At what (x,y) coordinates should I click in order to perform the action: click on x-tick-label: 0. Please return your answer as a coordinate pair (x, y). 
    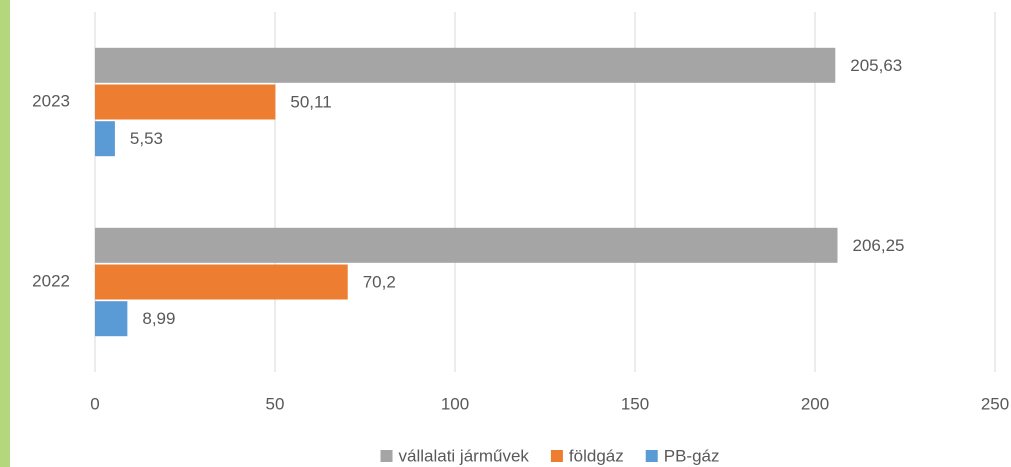
    Looking at the image, I should click on (94, 403).